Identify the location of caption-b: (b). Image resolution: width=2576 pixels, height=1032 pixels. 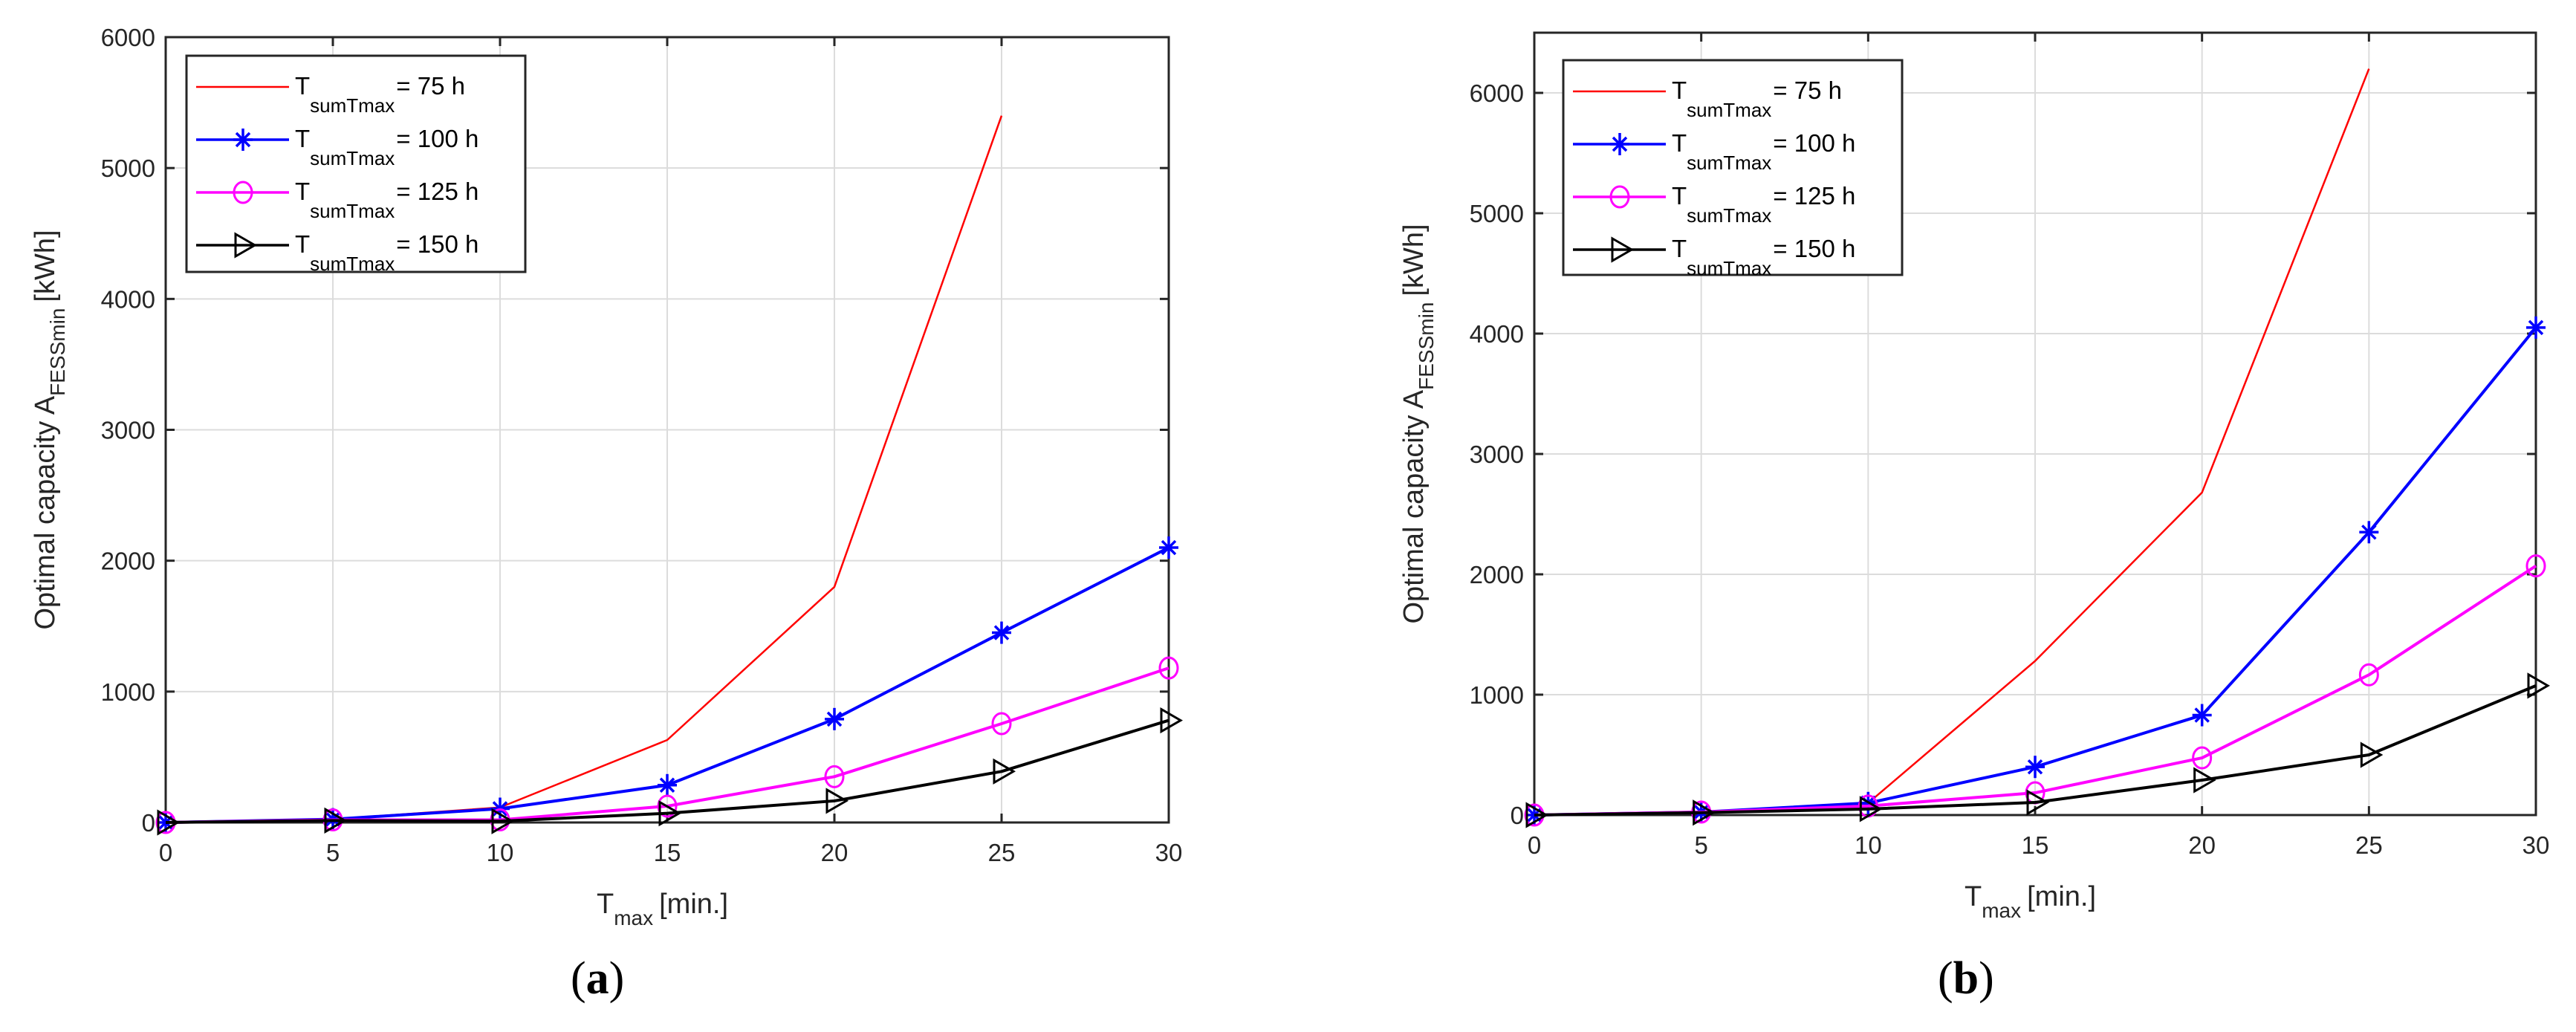
(1966, 979).